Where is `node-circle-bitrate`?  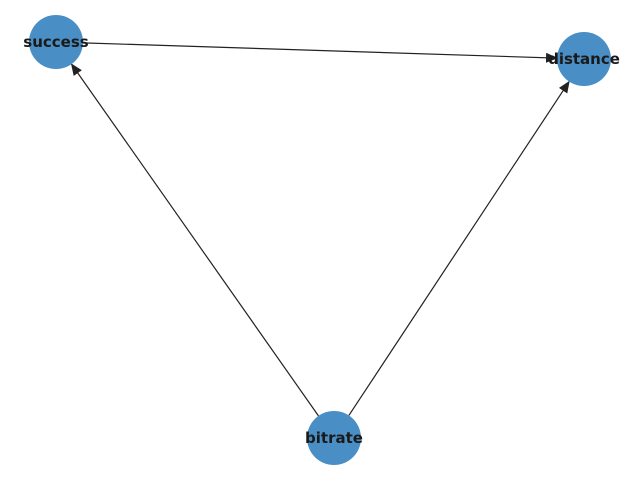 node-circle-bitrate is located at coordinates (334, 438).